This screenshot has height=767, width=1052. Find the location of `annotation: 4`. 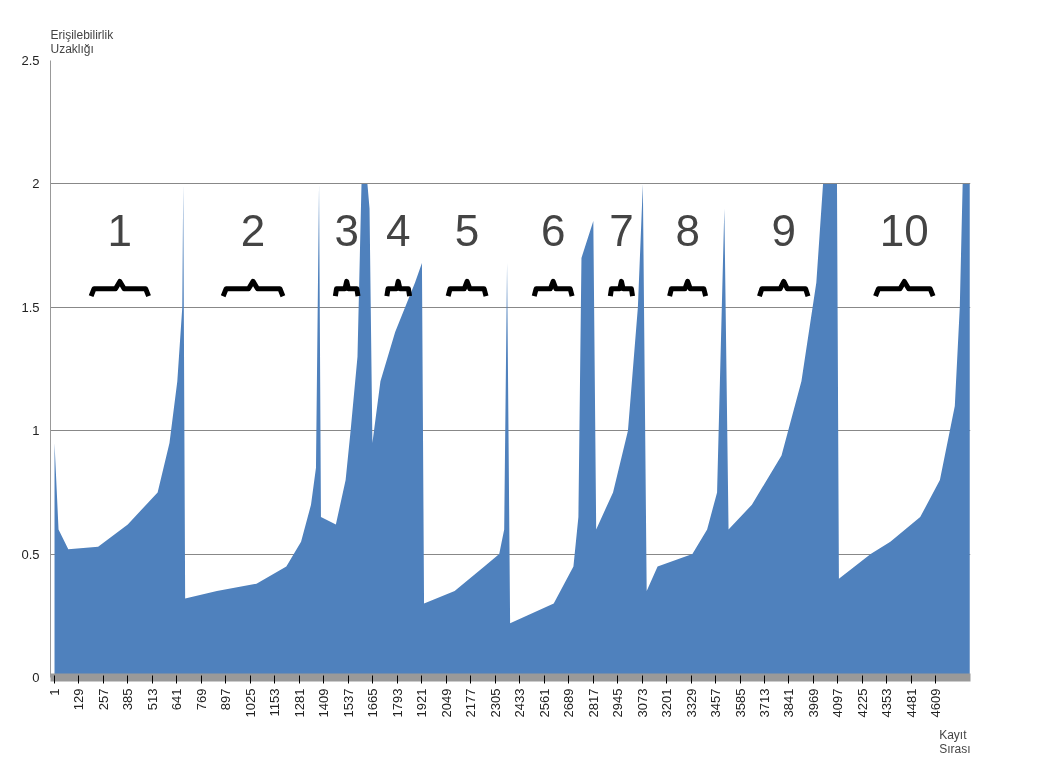

annotation: 4 is located at coordinates (398, 230).